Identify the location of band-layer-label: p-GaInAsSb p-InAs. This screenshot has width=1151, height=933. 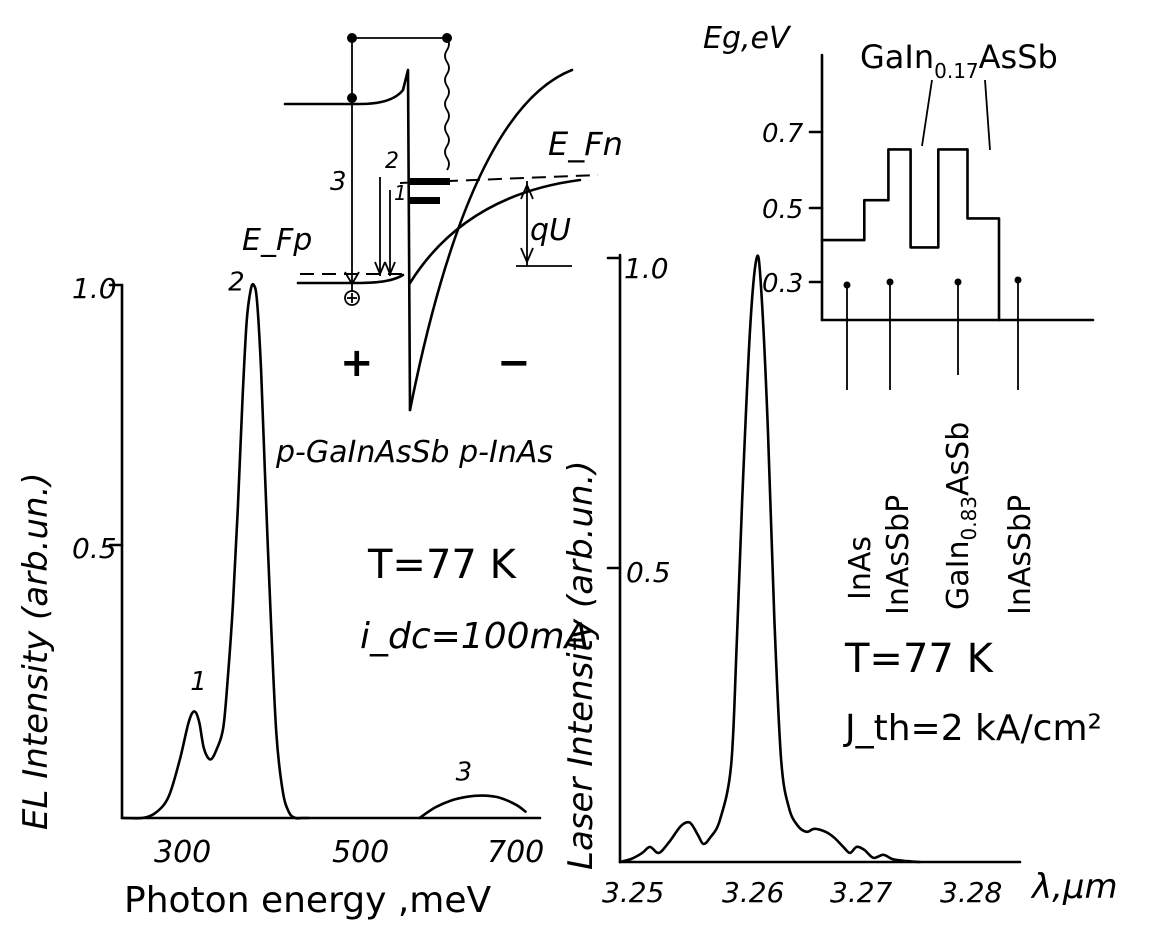
(414, 452).